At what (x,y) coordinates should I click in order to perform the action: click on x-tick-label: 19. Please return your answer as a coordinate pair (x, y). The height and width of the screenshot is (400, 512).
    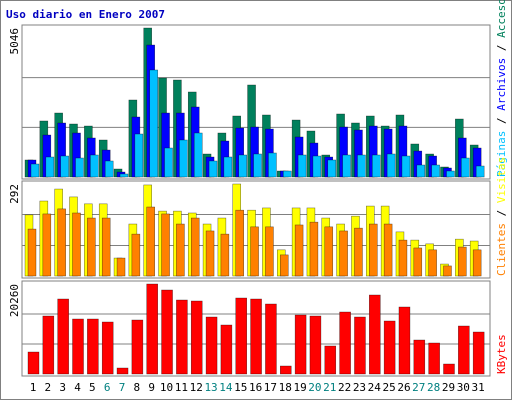
    Looking at the image, I should click on (299, 387).